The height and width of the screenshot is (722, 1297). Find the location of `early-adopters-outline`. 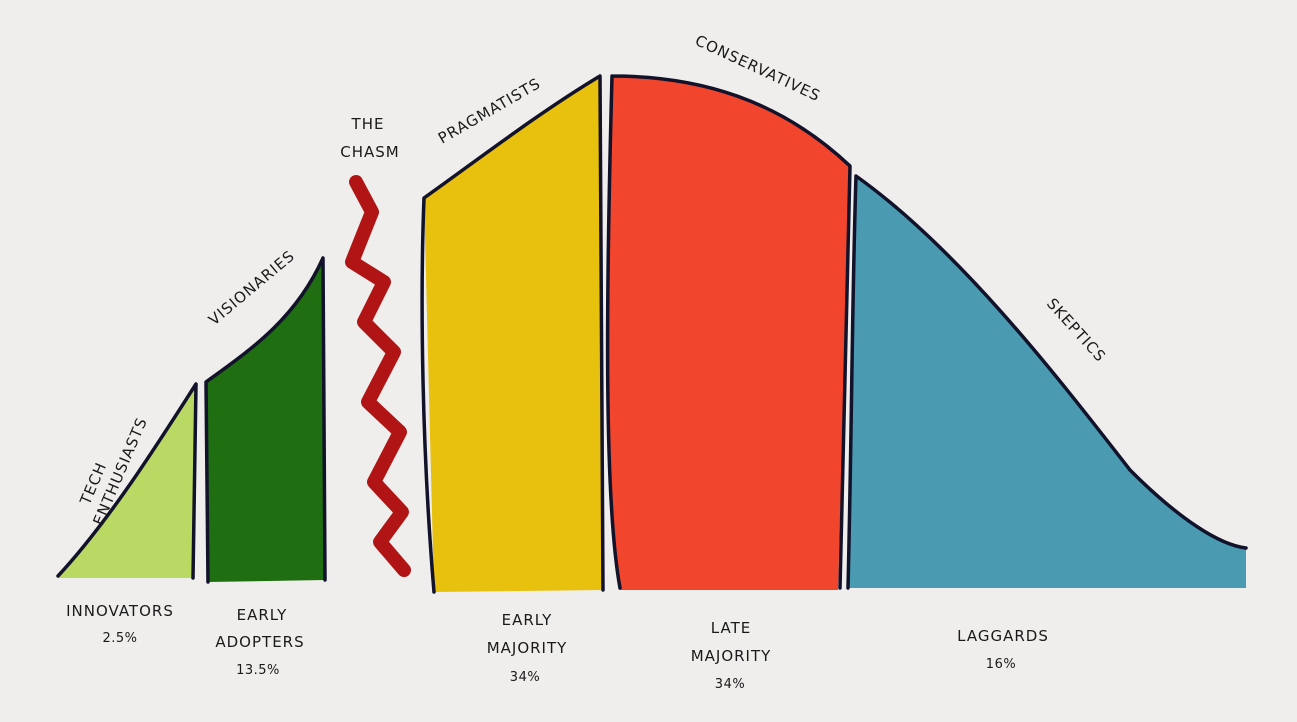

early-adopters-outline is located at coordinates (265, 420).